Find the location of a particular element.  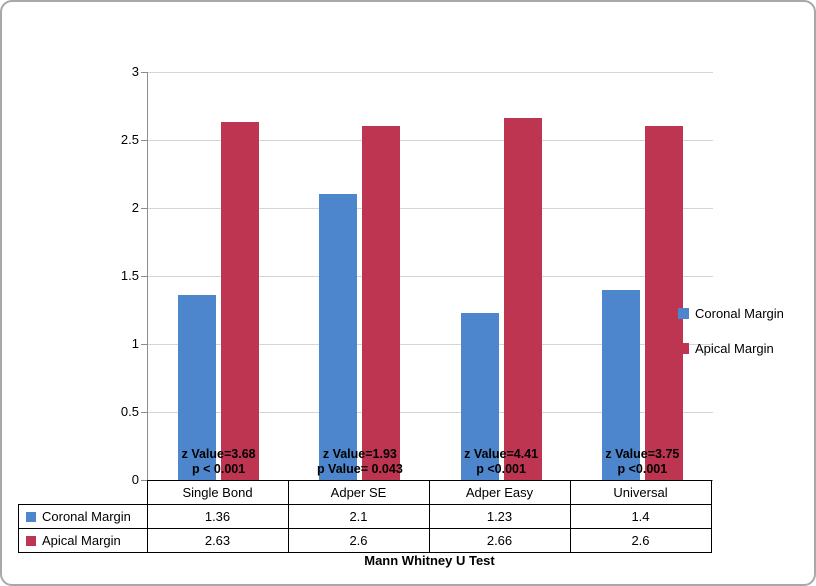

table-cell-coronal-margin-single-bond: 1.36 is located at coordinates (217, 516).